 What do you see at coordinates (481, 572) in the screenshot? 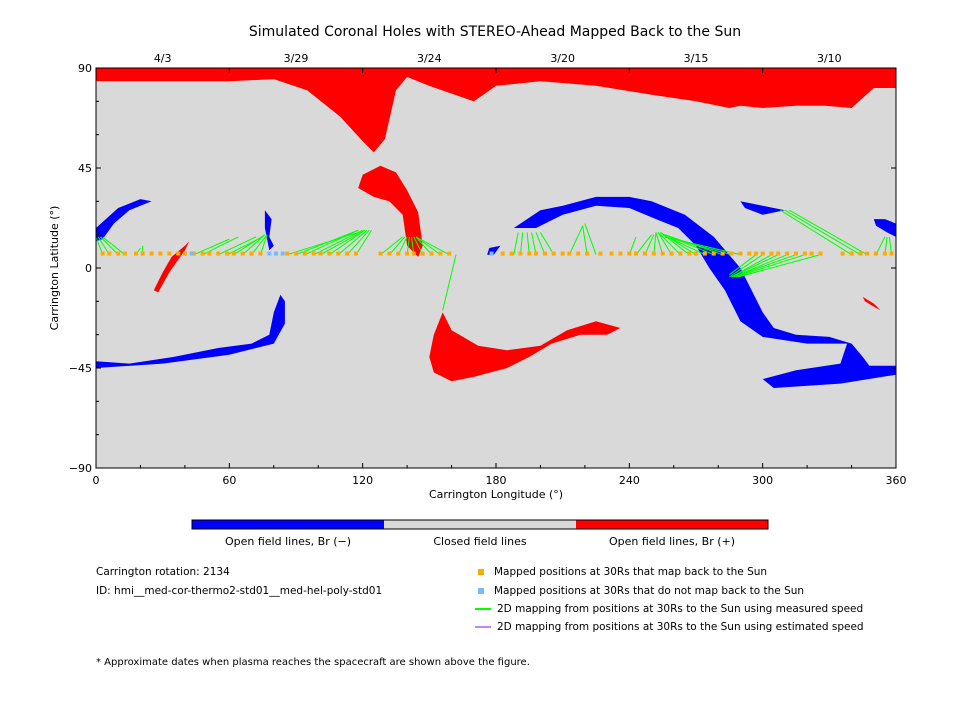
I see `orange-square-icon` at bounding box center [481, 572].